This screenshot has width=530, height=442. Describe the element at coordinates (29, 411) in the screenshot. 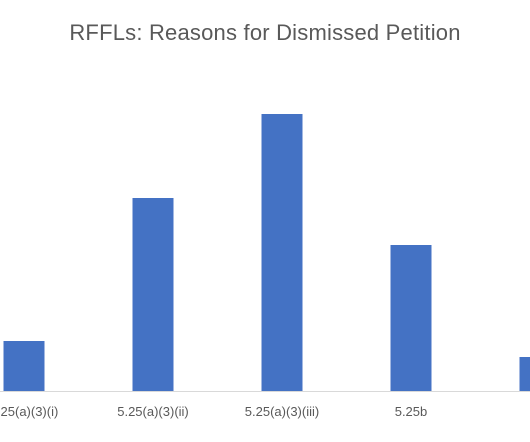

I see `x-tick-label-1: 5.25(a)(3)(i)` at that location.